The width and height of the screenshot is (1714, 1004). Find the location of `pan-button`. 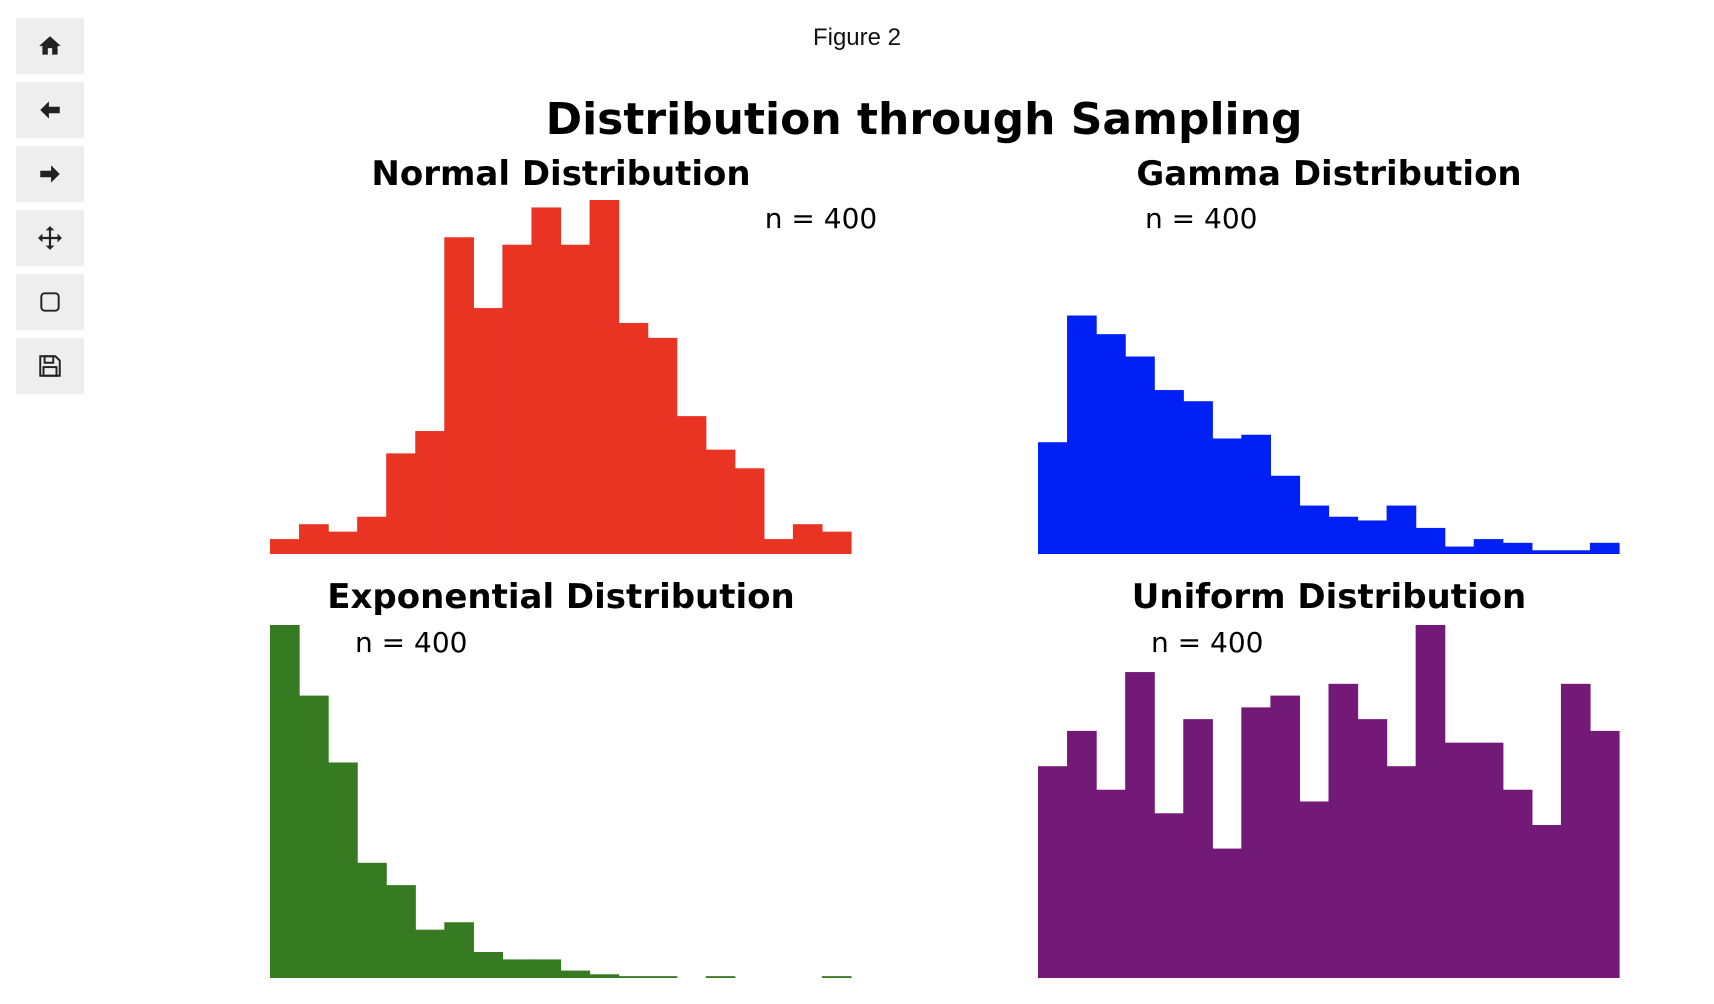

pan-button is located at coordinates (50, 238).